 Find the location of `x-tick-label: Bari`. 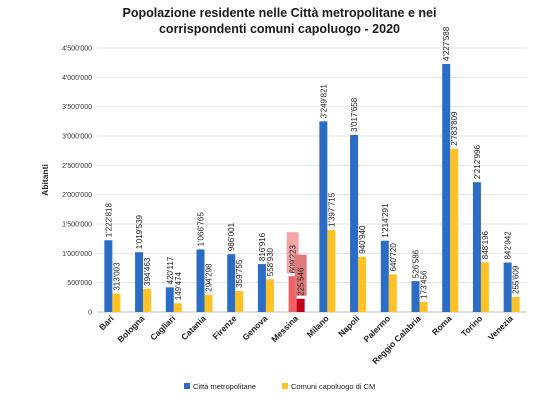

x-tick-label: Bari is located at coordinates (106, 322).